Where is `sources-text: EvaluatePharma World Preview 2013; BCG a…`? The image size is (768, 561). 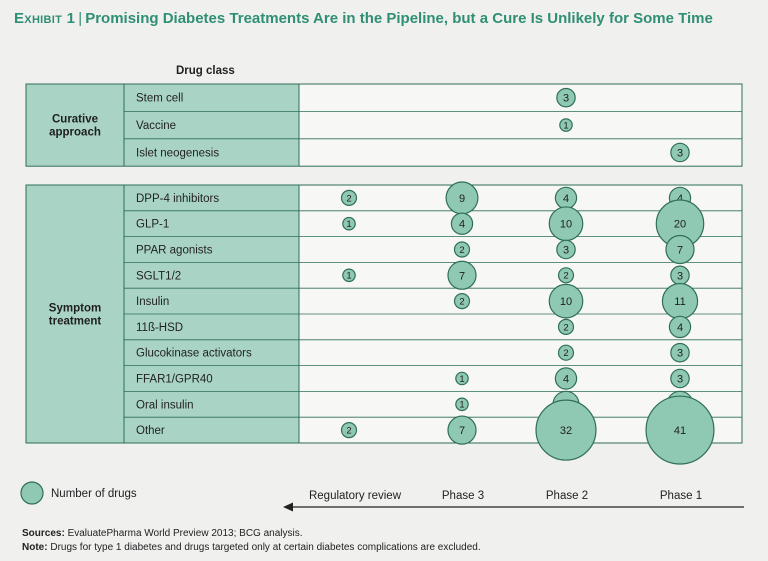
sources-text: EvaluatePharma World Preview 2013; BCG a… is located at coordinates (185, 533).